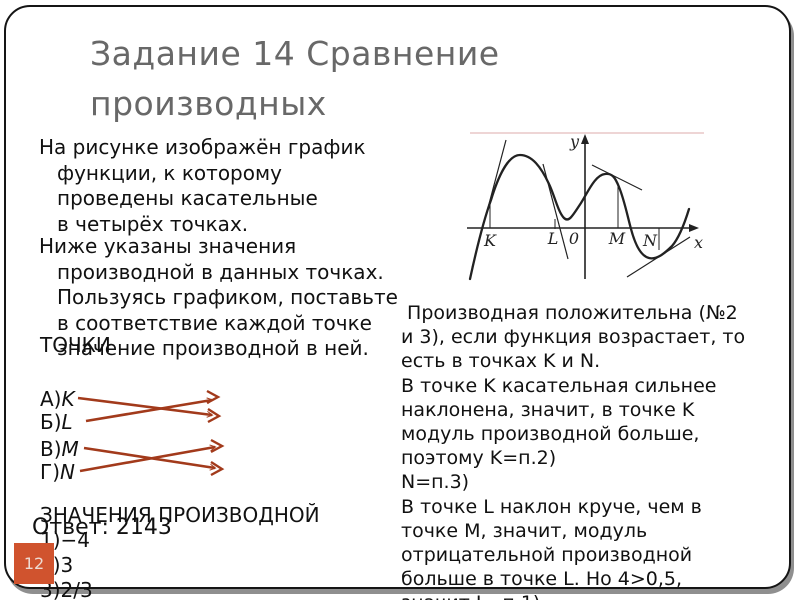 This screenshot has height=600, width=800. What do you see at coordinates (295, 78) in the screenshot?
I see `page-title: Задание 14 Сравнение производных` at bounding box center [295, 78].